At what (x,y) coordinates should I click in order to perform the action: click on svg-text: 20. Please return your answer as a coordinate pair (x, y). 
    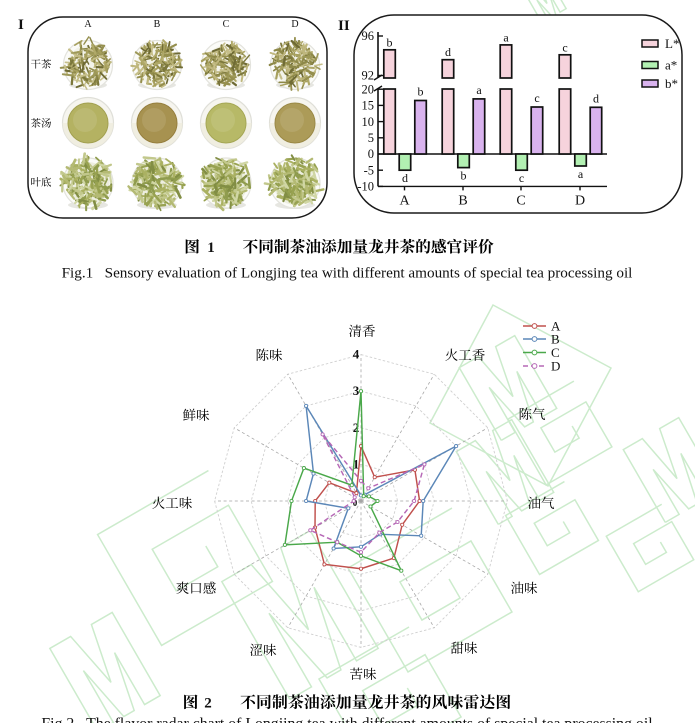
    Looking at the image, I should click on (368, 89).